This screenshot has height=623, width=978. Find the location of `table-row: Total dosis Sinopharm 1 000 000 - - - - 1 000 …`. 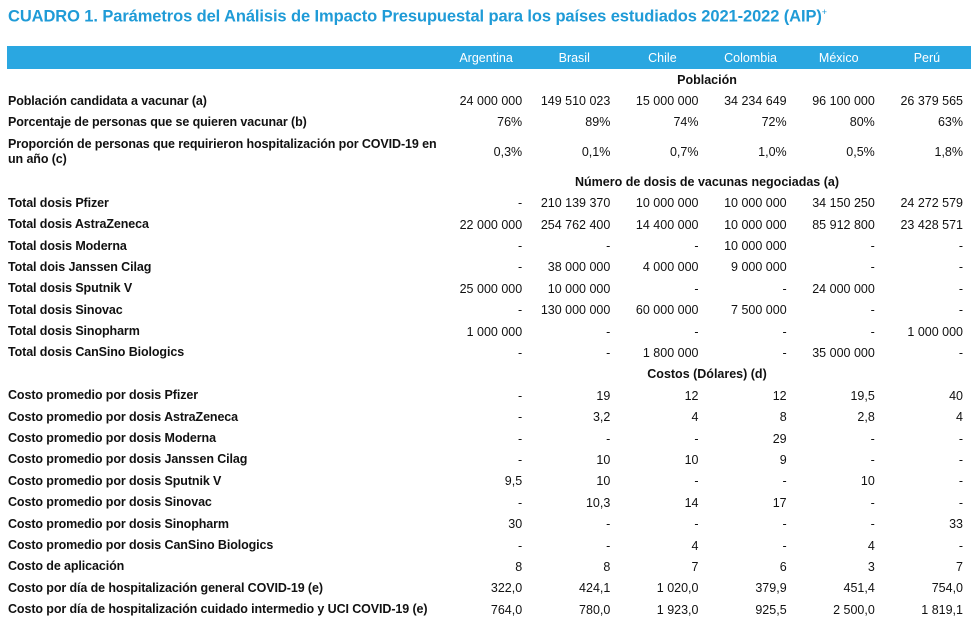

table-row: Total dosis Sinopharm 1 000 000 - - - - 1 000 … is located at coordinates (489, 331).